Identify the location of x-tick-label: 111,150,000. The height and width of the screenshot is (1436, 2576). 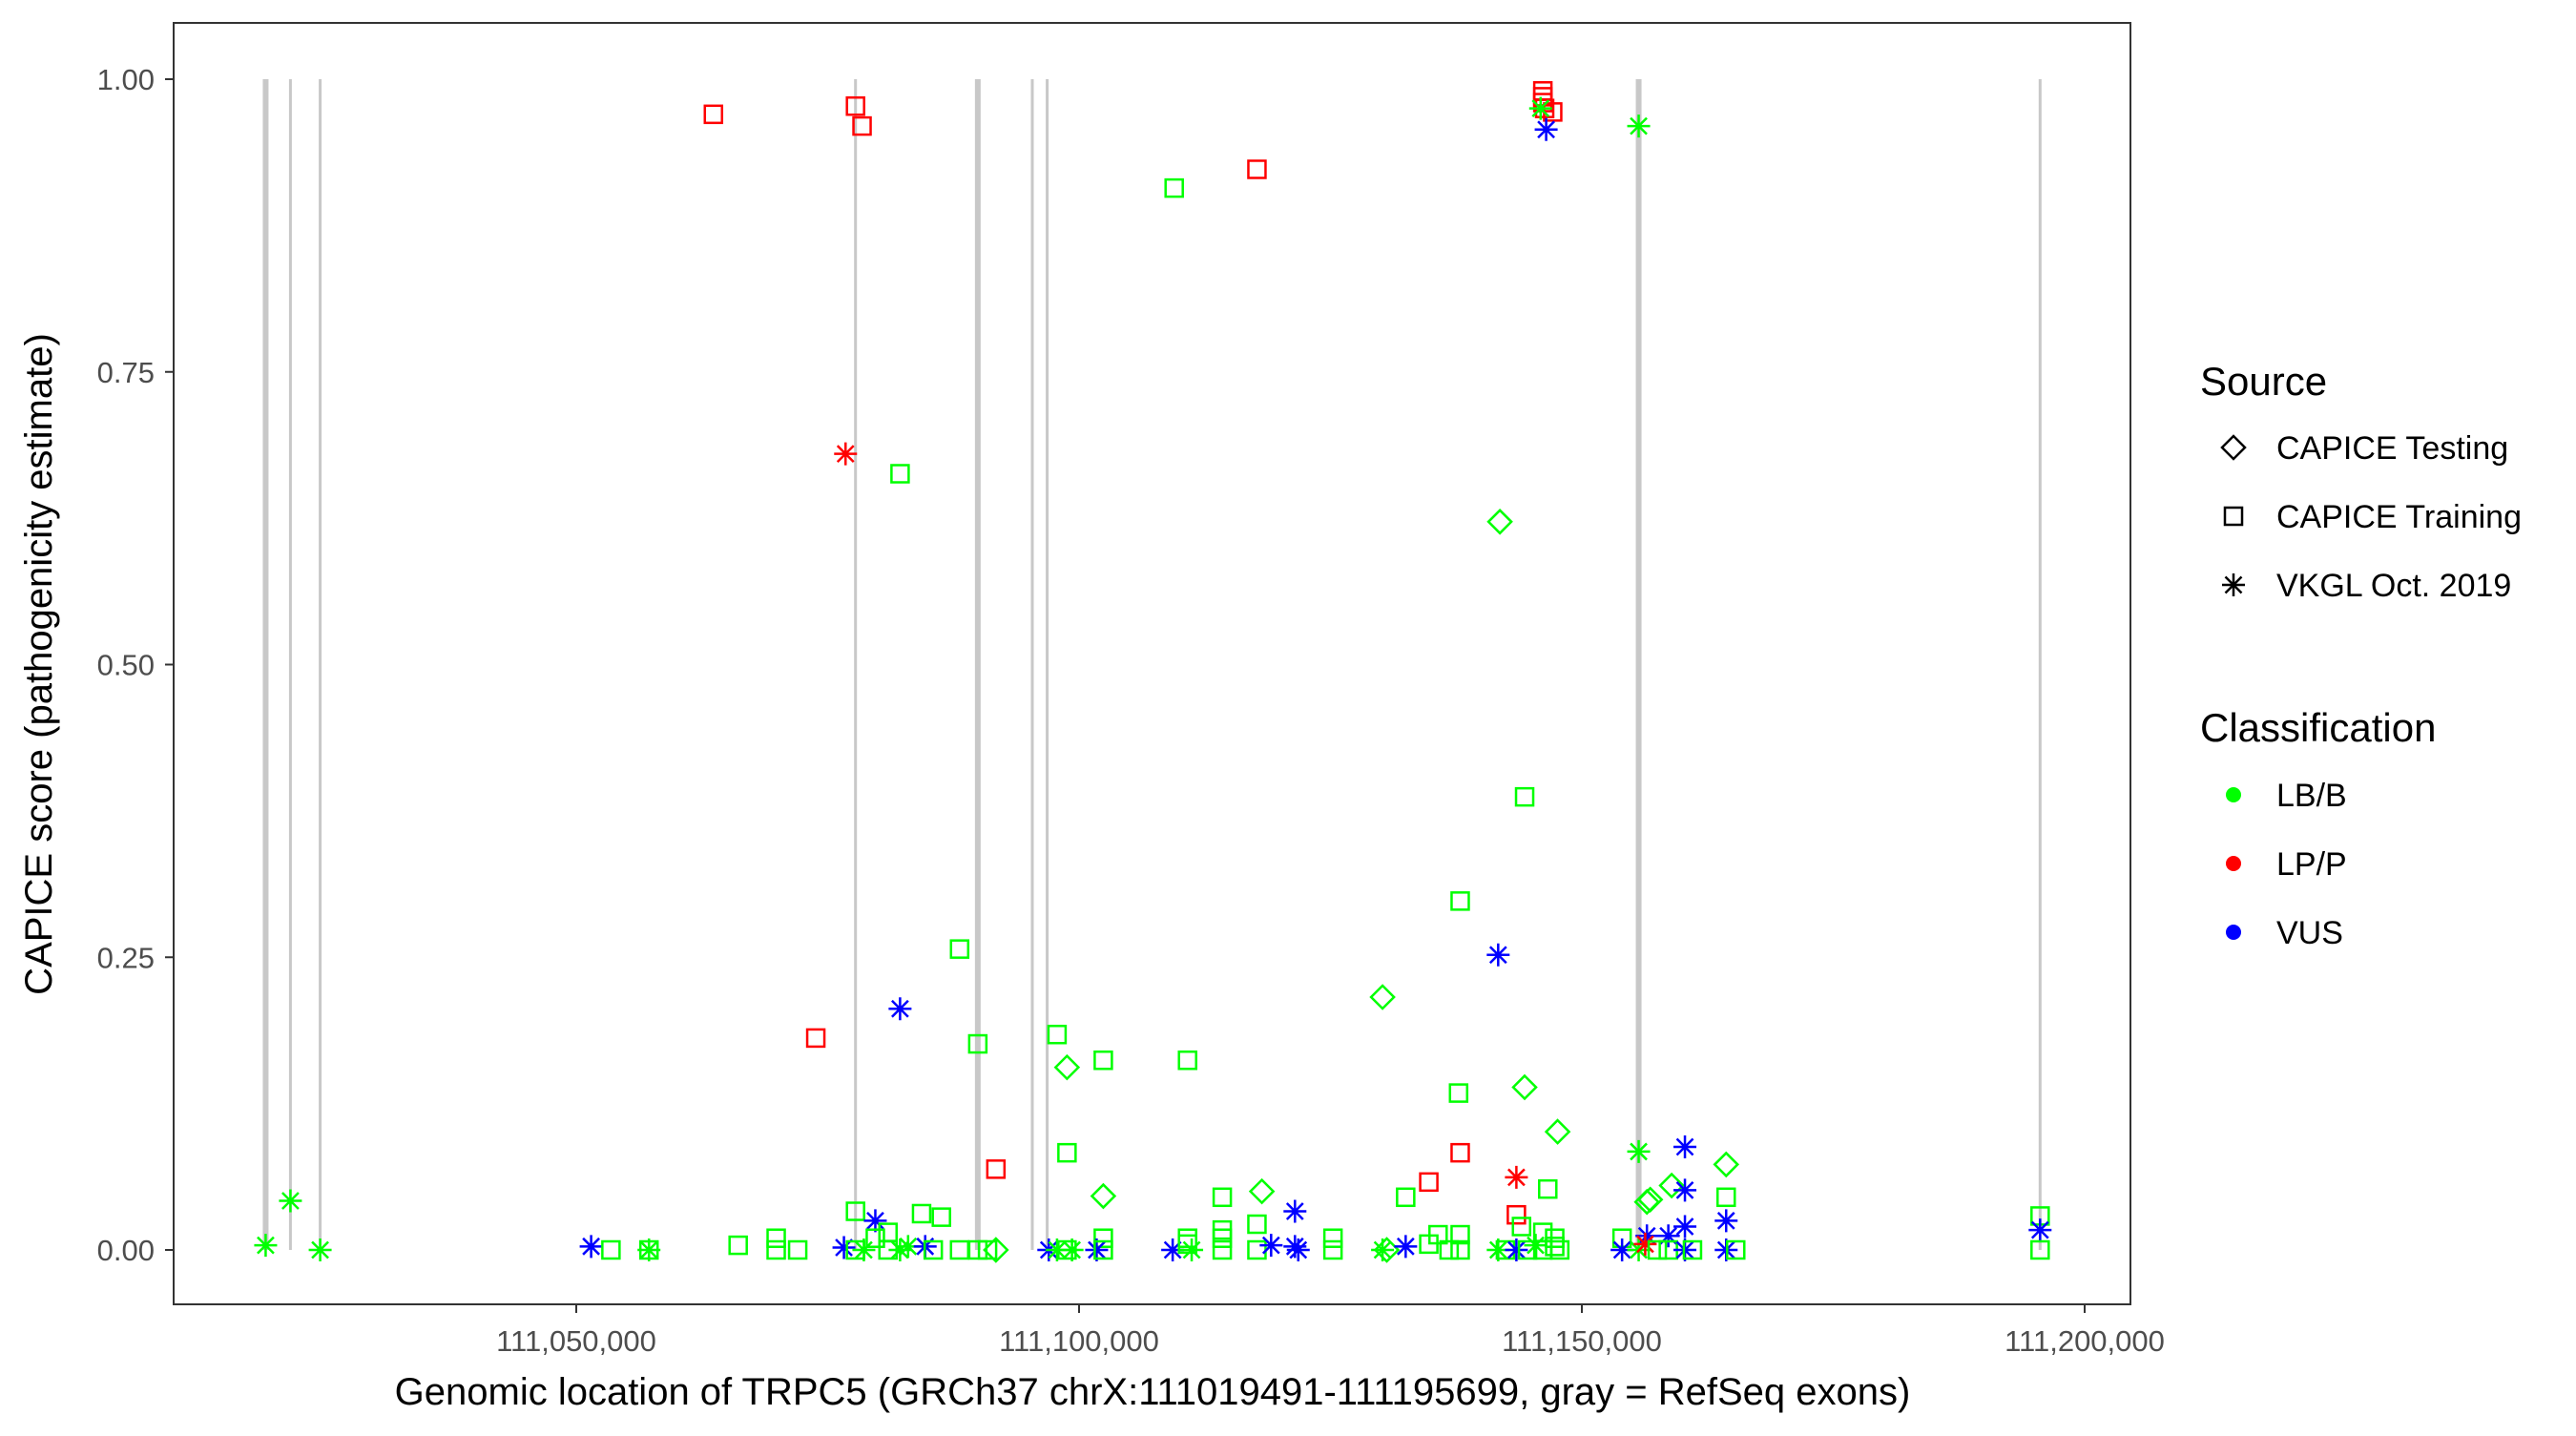
(1582, 1341).